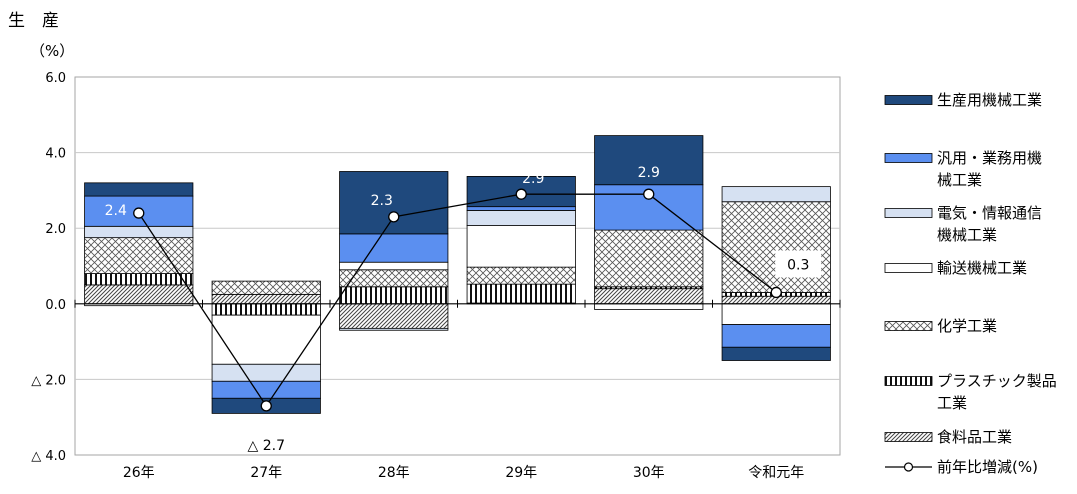 The image size is (1077, 494). I want to click on y-tick-label: 0.0, so click(55, 305).